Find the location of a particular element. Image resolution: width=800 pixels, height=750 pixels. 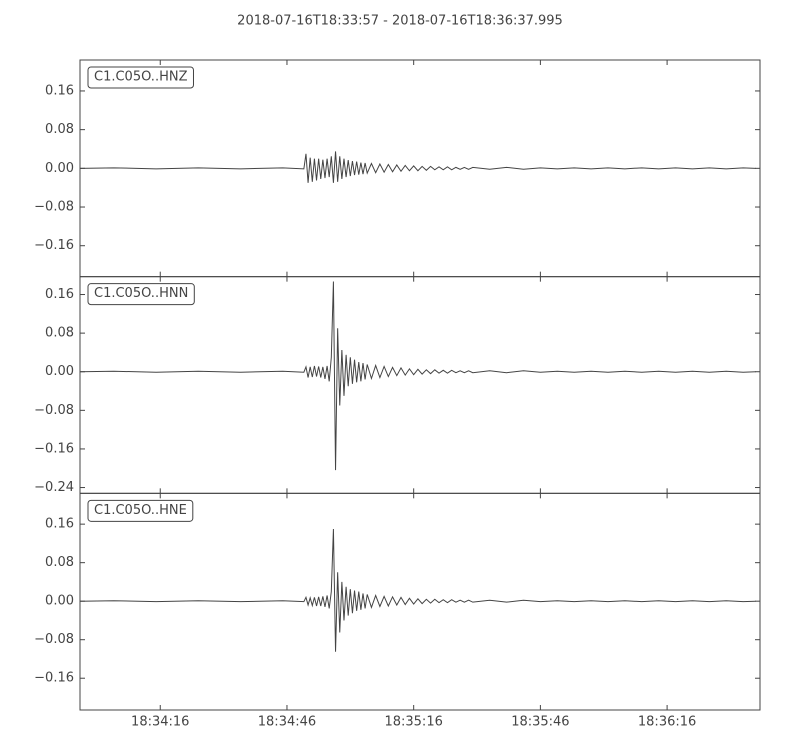

legend: C1.C05O..HNZ is located at coordinates (140, 77).